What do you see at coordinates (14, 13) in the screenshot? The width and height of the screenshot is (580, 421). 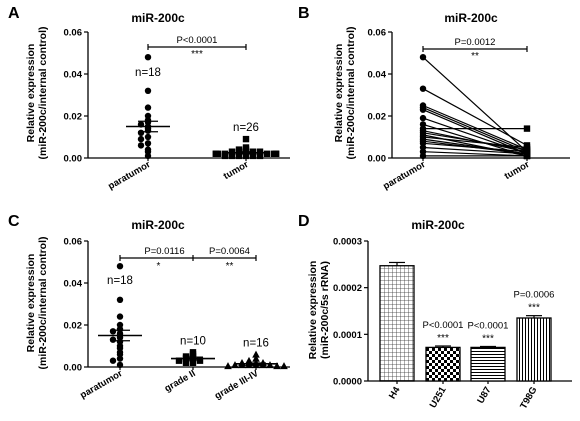 I see `panel-letter-a: A` at bounding box center [14, 13].